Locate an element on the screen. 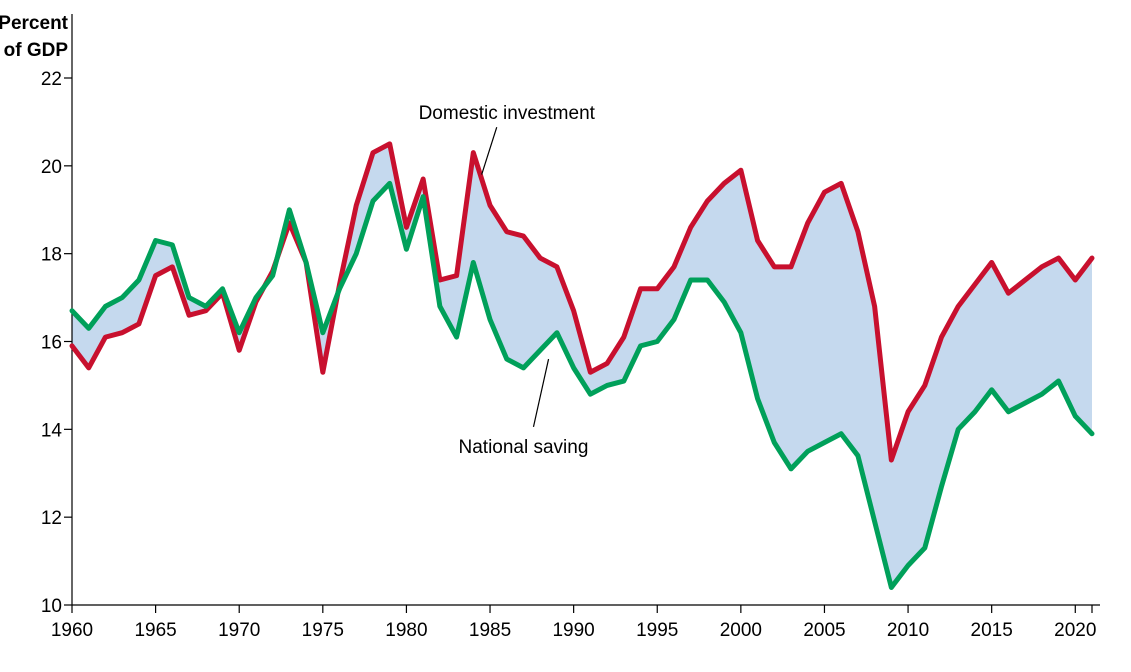  y-axis-label: Percent of GDP is located at coordinates (34, 37).